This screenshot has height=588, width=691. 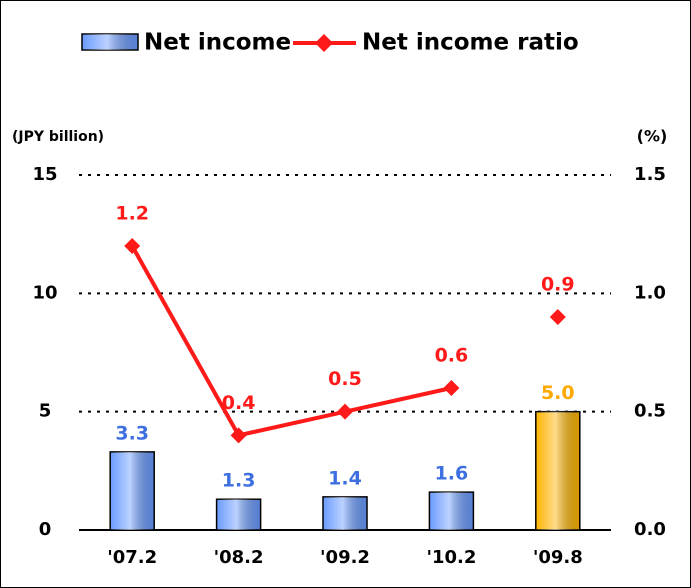 I want to click on x-tick-label: '10.2, so click(x=451, y=557).